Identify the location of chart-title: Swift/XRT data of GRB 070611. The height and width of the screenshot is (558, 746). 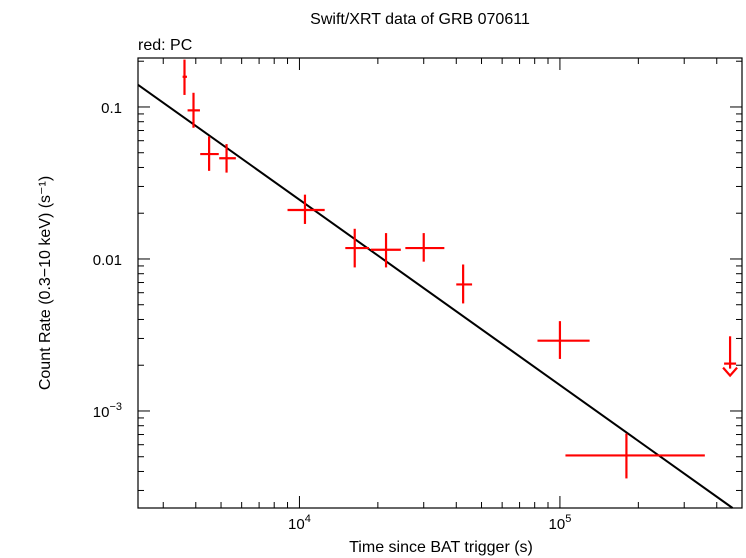
(420, 19).